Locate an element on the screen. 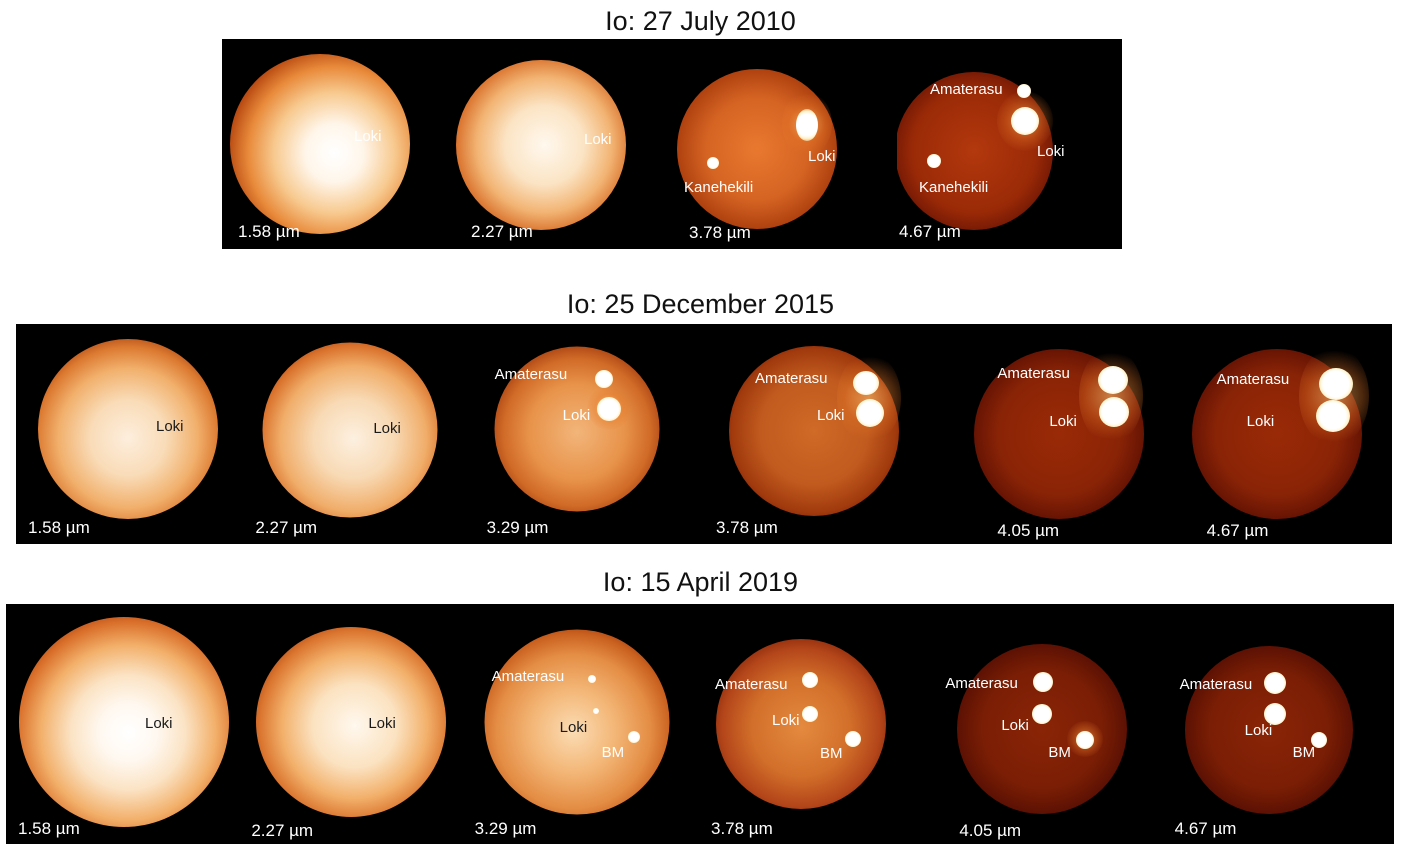 This screenshot has height=844, width=1401. io-panel: Amaterasu Loki BM 3.78 µm is located at coordinates (815, 724).